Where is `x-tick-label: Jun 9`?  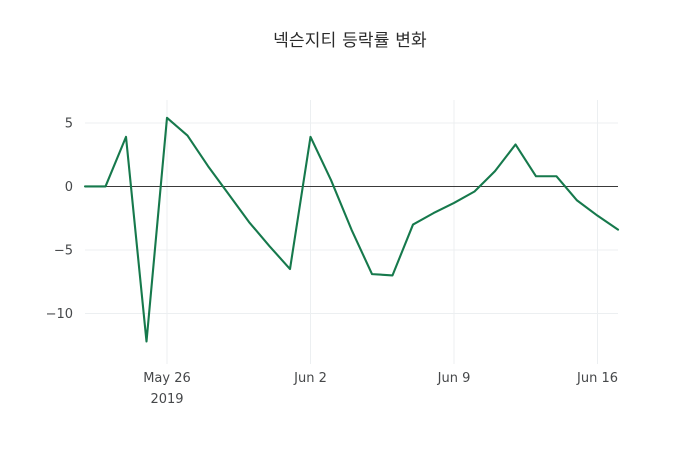
x-tick-label: Jun 9 is located at coordinates (454, 378).